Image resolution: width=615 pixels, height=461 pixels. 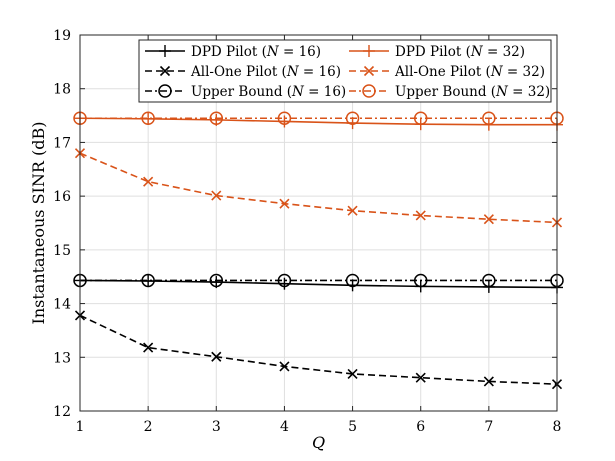 I want to click on x-tick-label: 3, so click(x=216, y=427).